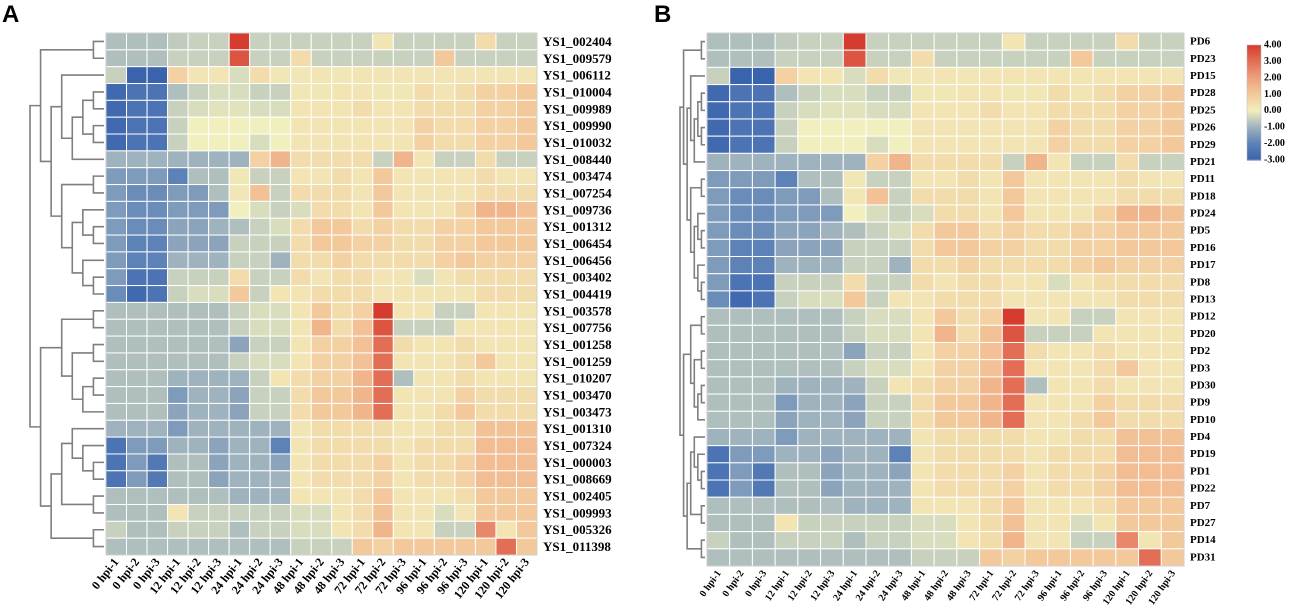 The height and width of the screenshot is (614, 1292). What do you see at coordinates (922, 93) in the screenshot?
I see `heatmap-b-cell-r3-c9` at bounding box center [922, 93].